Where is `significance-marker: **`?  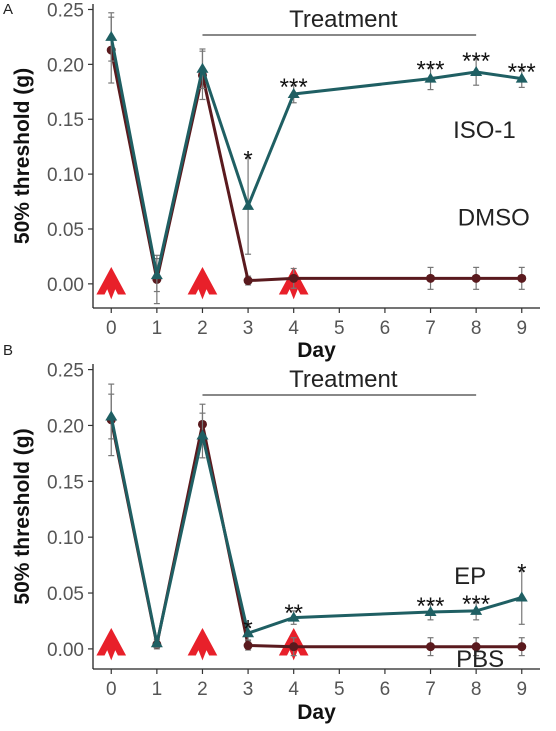 significance-marker: ** is located at coordinates (293, 613).